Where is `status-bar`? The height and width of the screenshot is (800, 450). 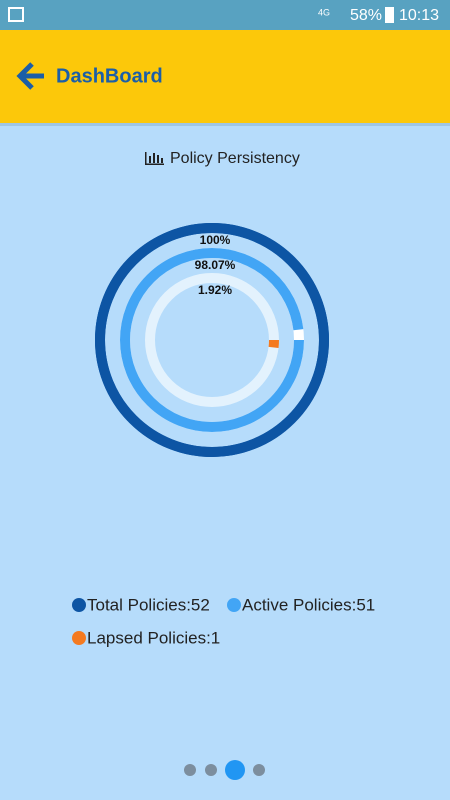 status-bar is located at coordinates (225, 15).